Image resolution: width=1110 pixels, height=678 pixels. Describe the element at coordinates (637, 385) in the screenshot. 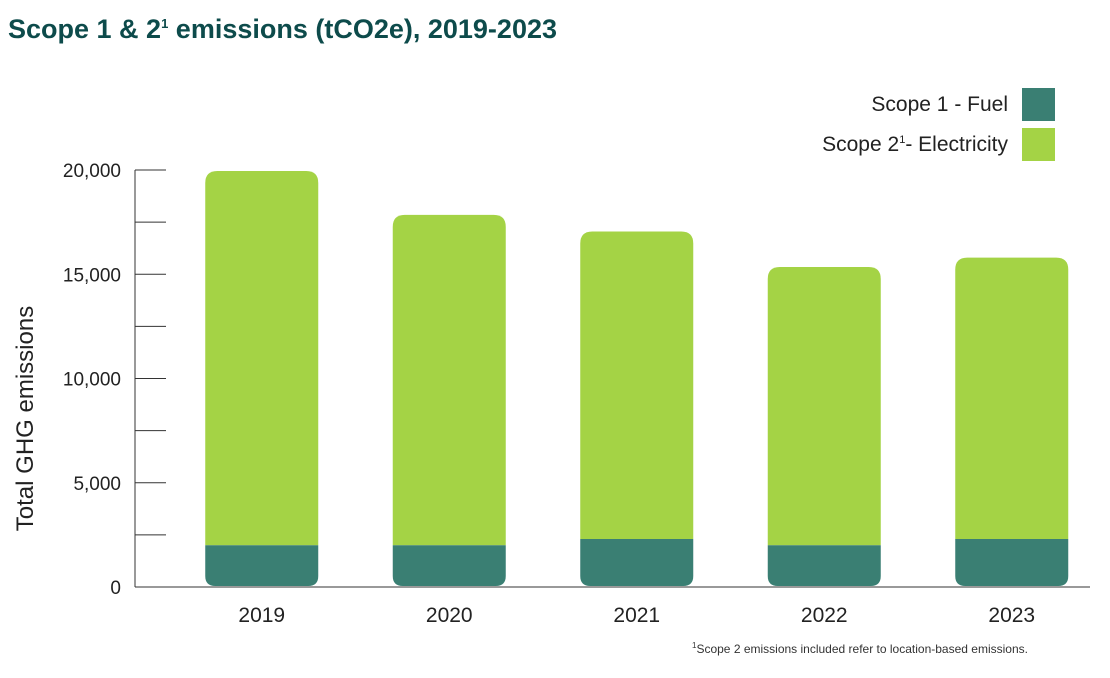

I see `bar-scope2-2021` at that location.